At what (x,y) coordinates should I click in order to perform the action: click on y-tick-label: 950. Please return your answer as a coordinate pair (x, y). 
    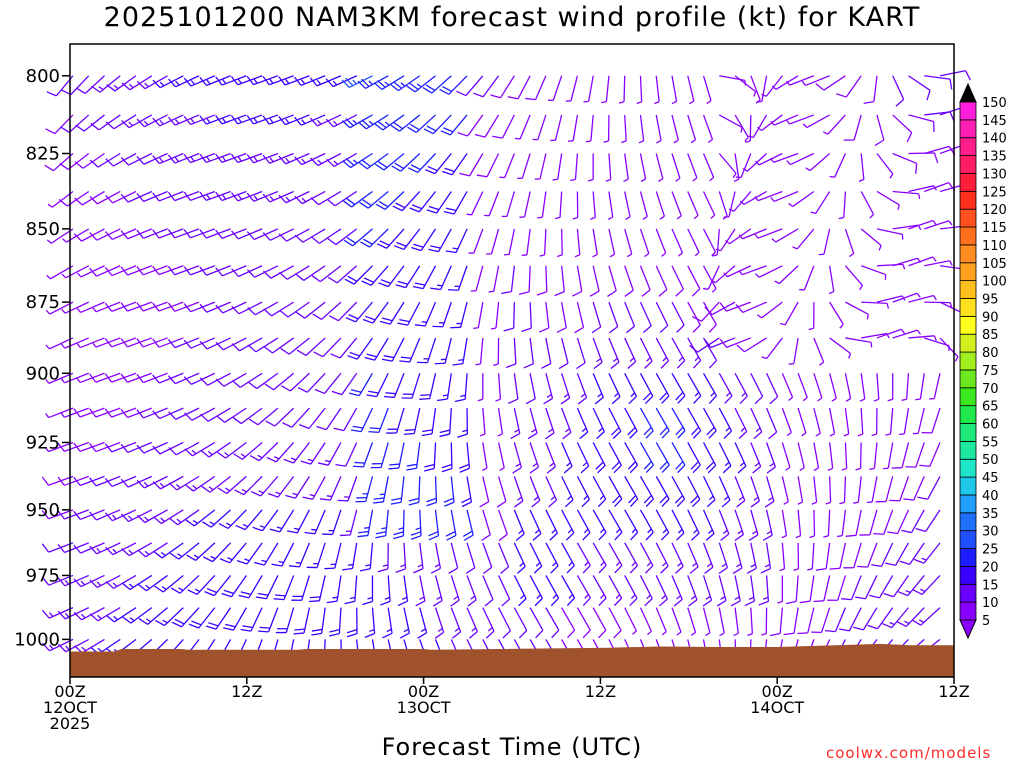
    Looking at the image, I should click on (43, 510).